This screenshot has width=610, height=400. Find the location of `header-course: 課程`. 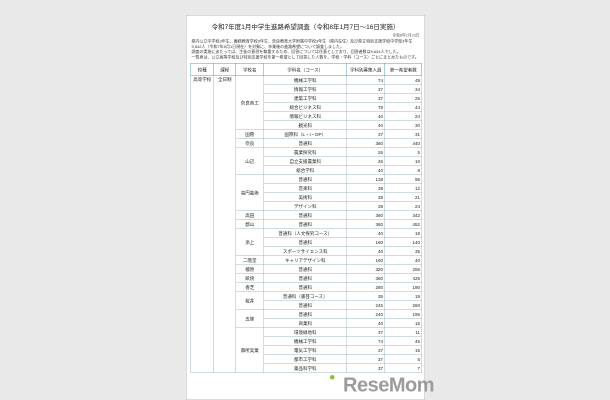

header-course: 課程 is located at coordinates (224, 70).